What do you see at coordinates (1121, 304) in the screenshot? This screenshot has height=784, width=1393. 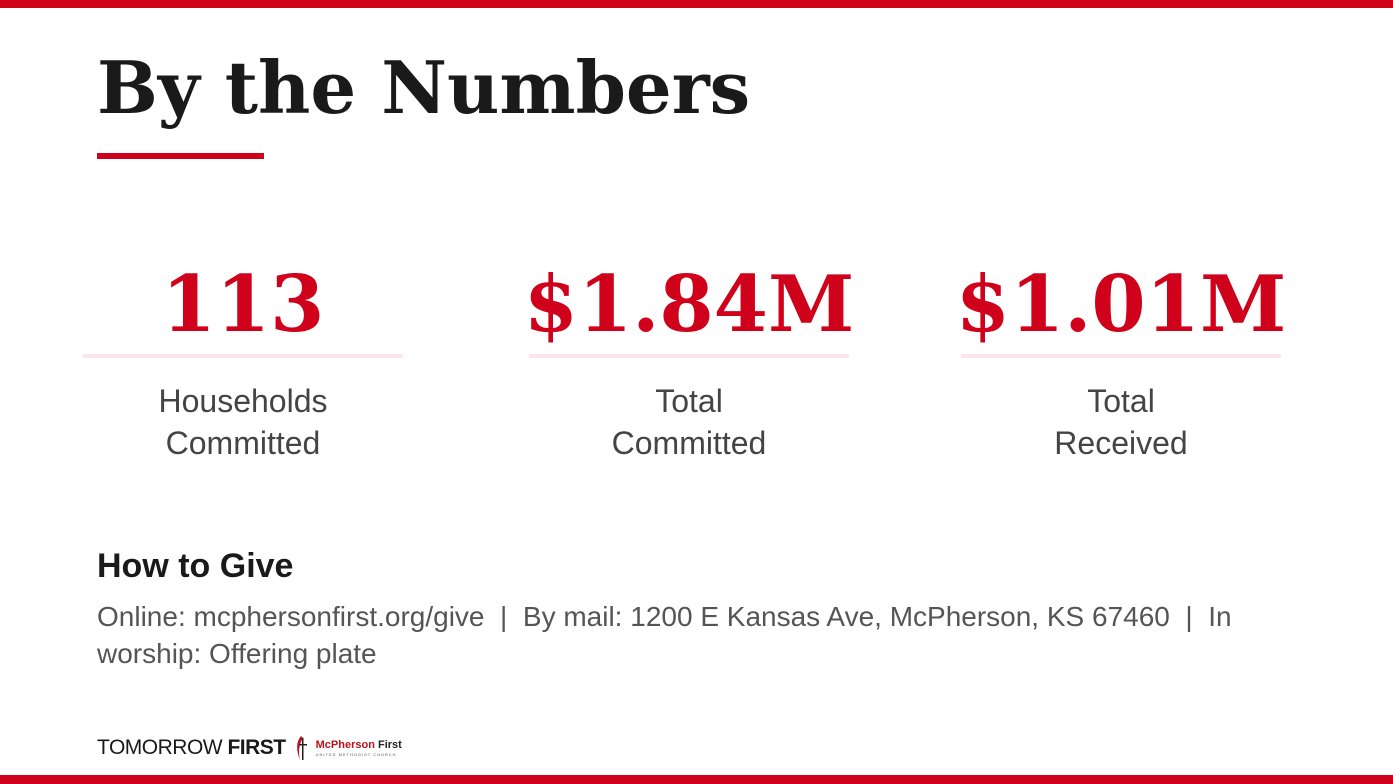 I see `stat-value: $1.01M` at bounding box center [1121, 304].